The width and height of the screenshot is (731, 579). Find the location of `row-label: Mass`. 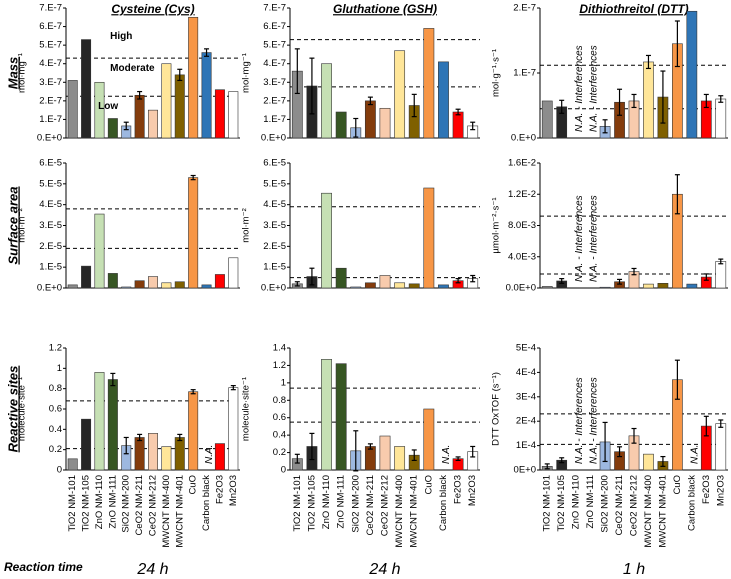

row-label: Mass is located at coordinates (12, 73).